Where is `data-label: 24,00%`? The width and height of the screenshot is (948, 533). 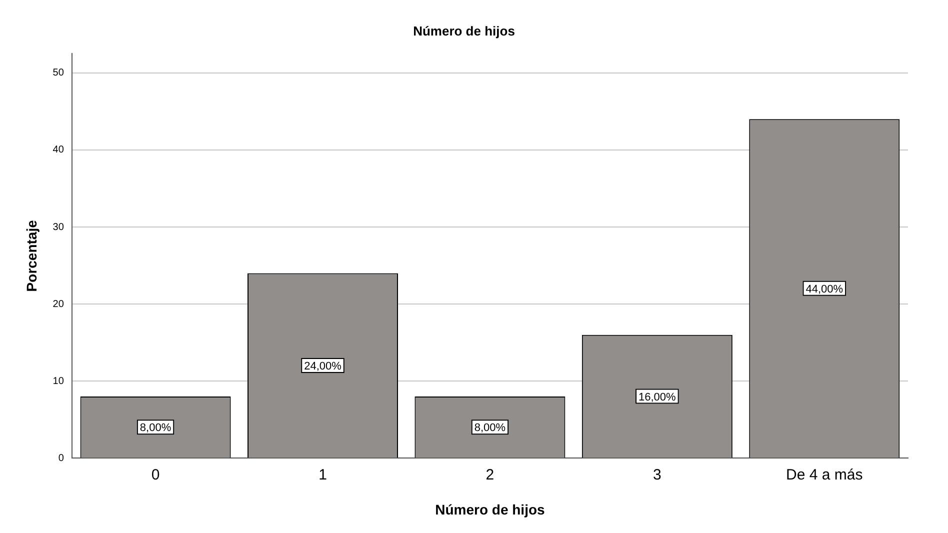
data-label: 24,00% is located at coordinates (323, 366).